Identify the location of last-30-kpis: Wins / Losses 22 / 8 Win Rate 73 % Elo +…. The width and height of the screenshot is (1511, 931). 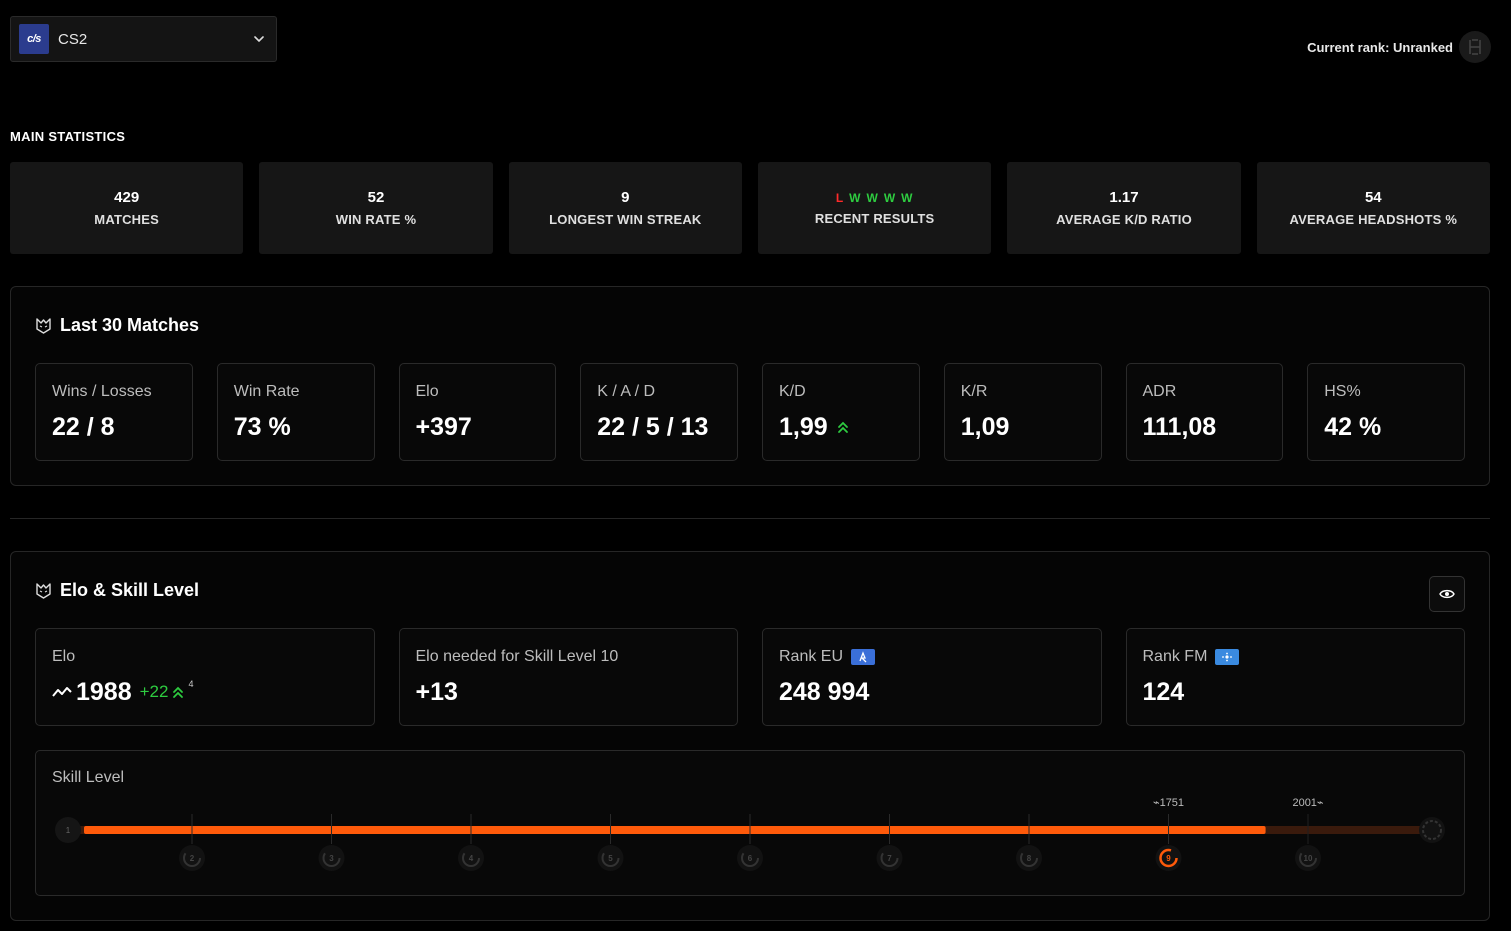
(750, 412).